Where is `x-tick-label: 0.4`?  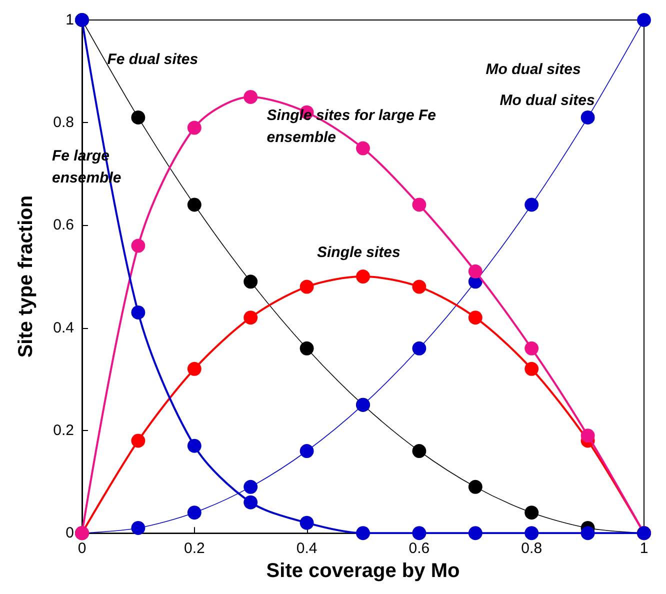
x-tick-label: 0.4 is located at coordinates (307, 549).